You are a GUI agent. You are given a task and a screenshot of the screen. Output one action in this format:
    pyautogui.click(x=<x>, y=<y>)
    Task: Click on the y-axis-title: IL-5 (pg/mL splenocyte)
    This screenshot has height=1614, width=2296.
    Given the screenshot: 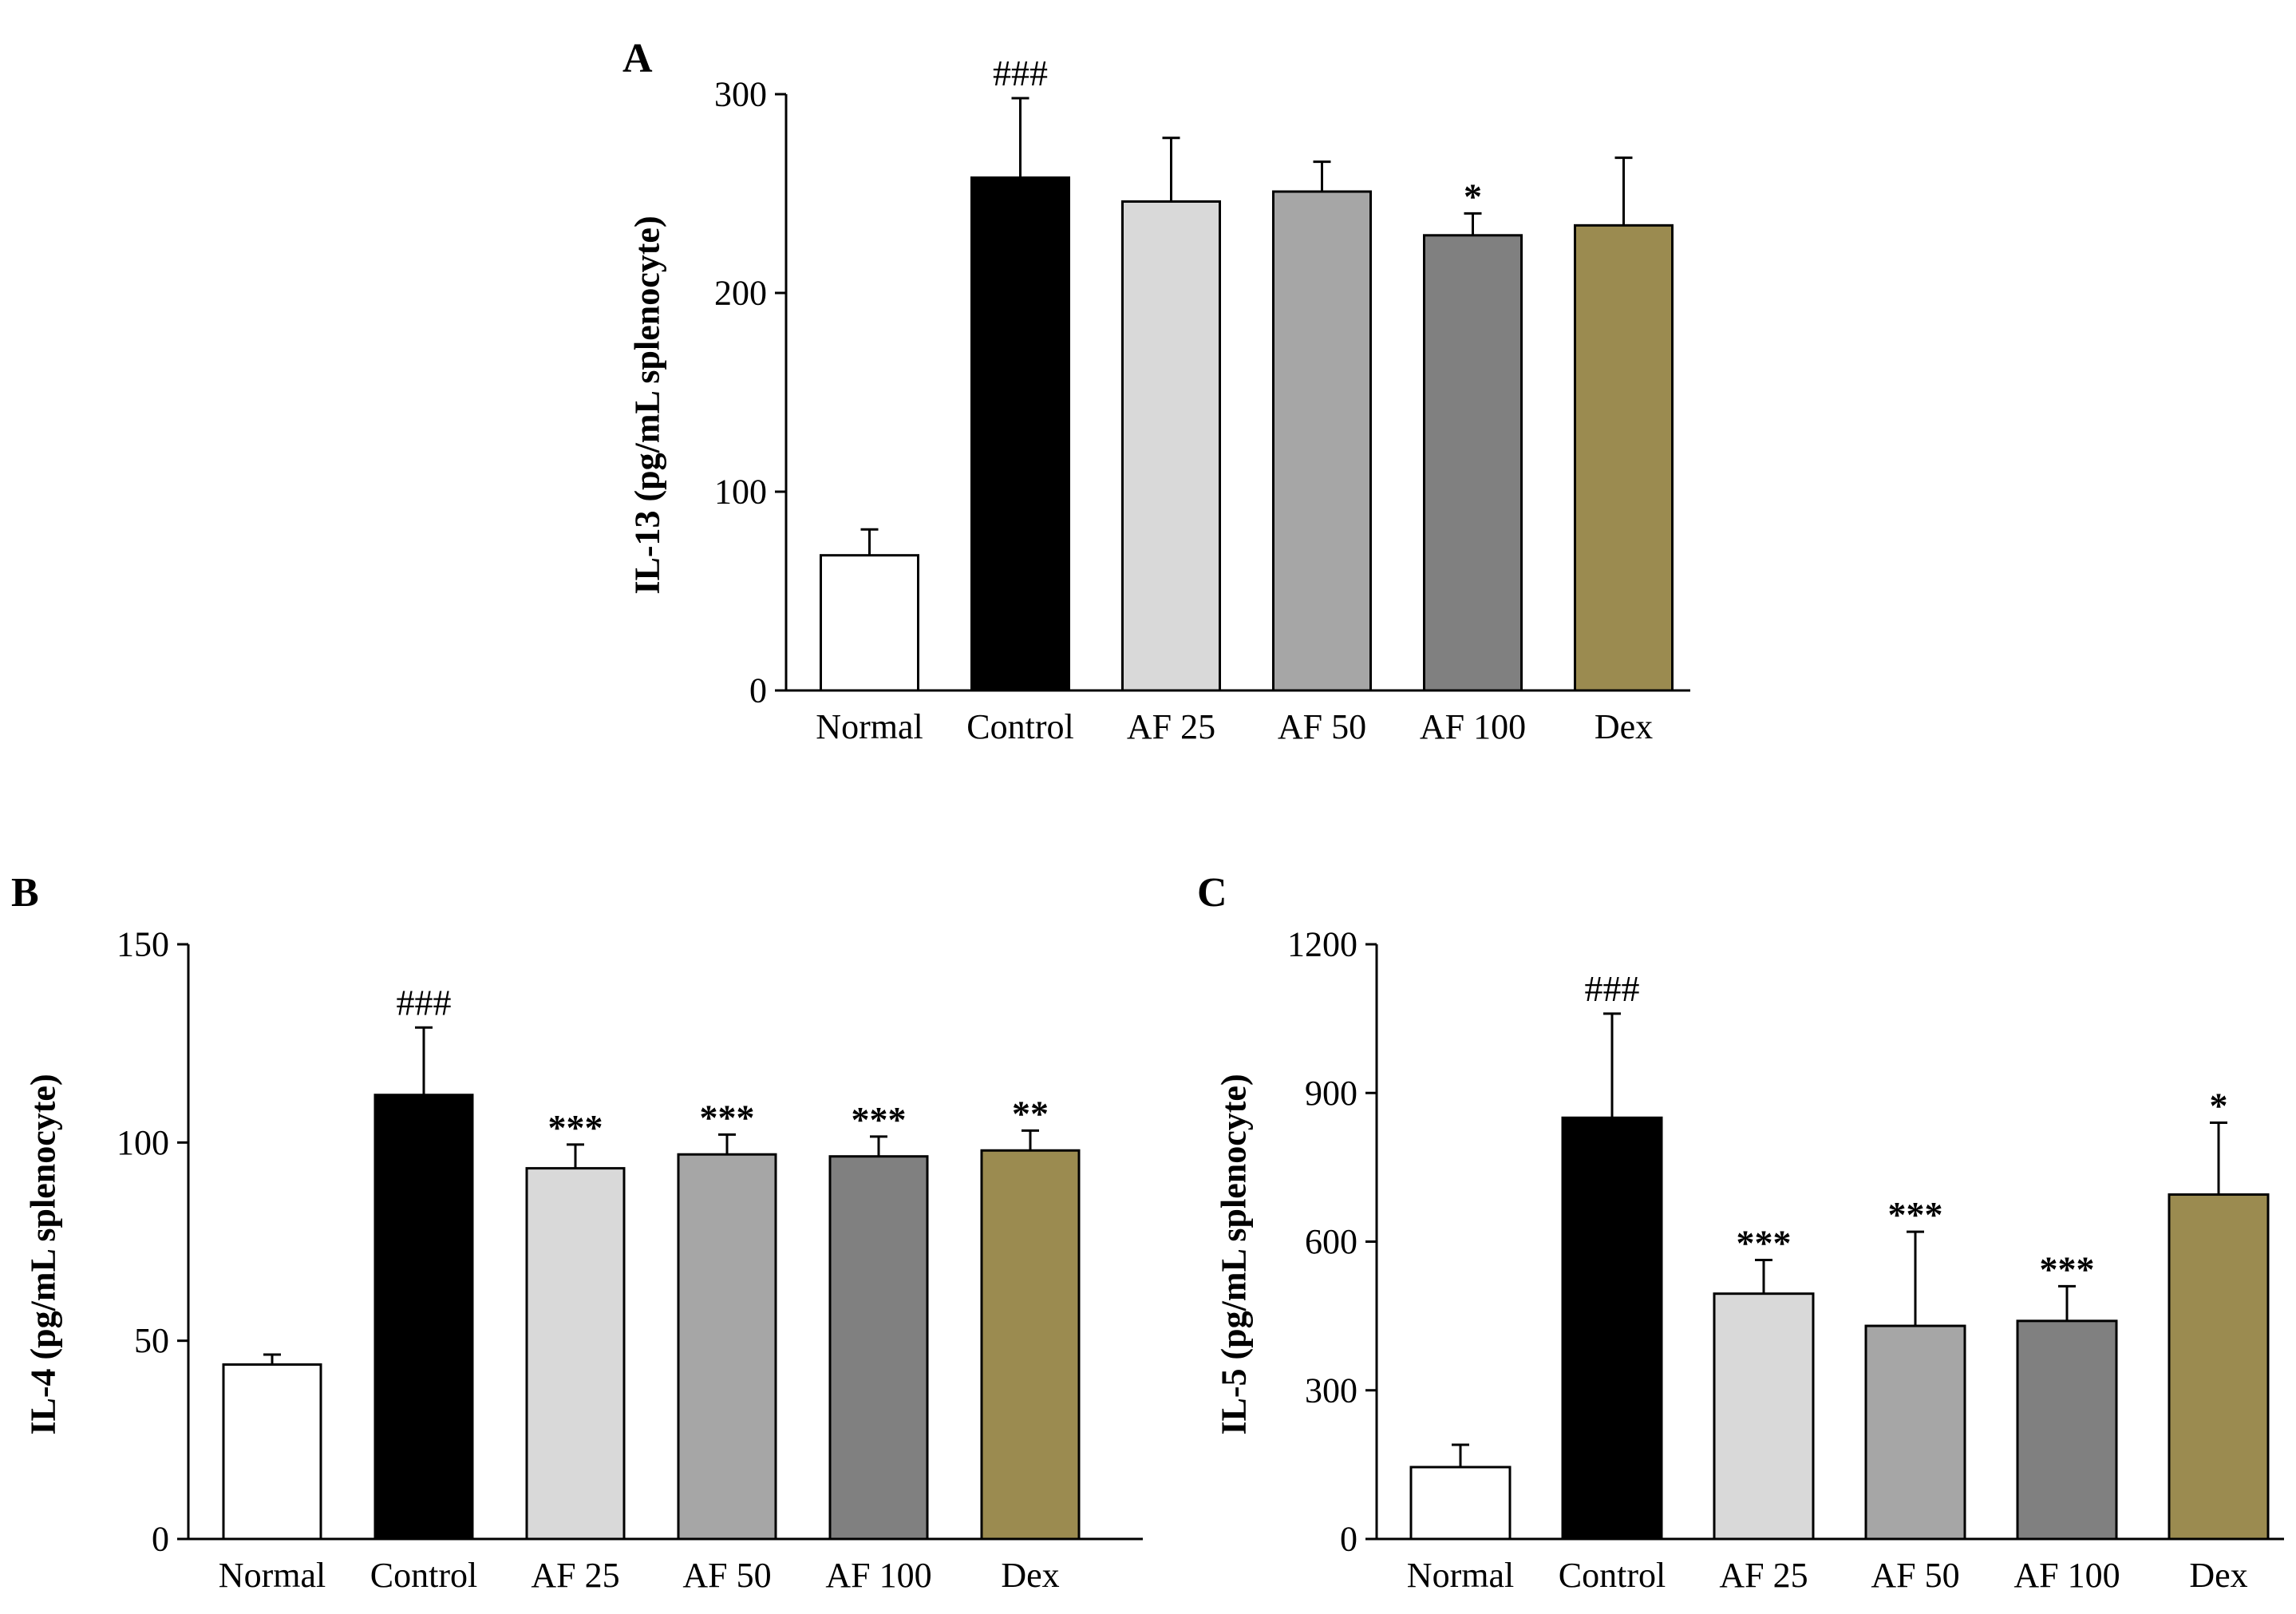 What is the action you would take?
    pyautogui.click(x=1234, y=1254)
    